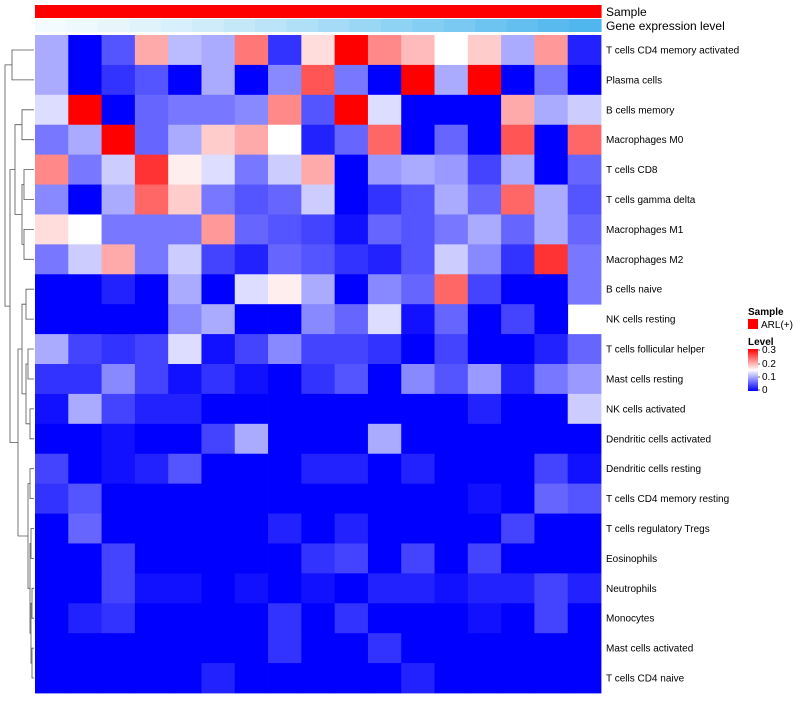 The image size is (800, 705). Describe the element at coordinates (644, 379) in the screenshot. I see `row-label: Mast cells resting` at that location.